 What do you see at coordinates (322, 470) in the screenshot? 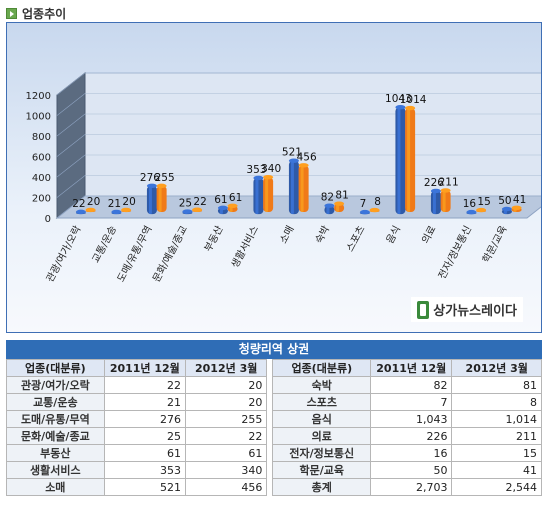
I see `category-cell: 학문/교육` at bounding box center [322, 470].